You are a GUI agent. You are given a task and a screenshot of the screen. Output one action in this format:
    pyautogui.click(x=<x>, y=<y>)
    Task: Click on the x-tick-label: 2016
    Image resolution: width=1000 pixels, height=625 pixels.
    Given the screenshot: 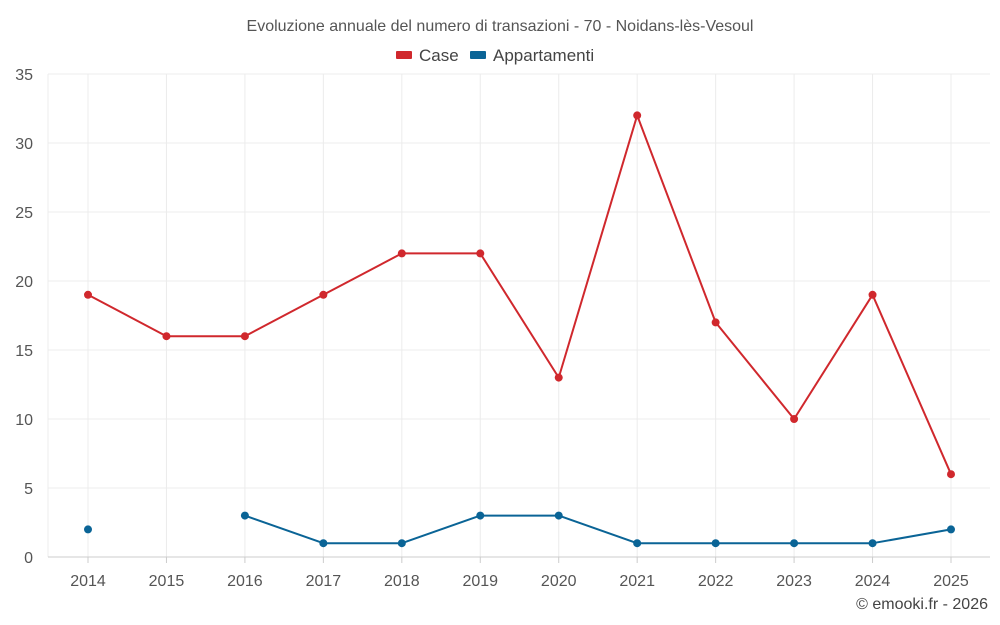 What is the action you would take?
    pyautogui.click(x=245, y=581)
    